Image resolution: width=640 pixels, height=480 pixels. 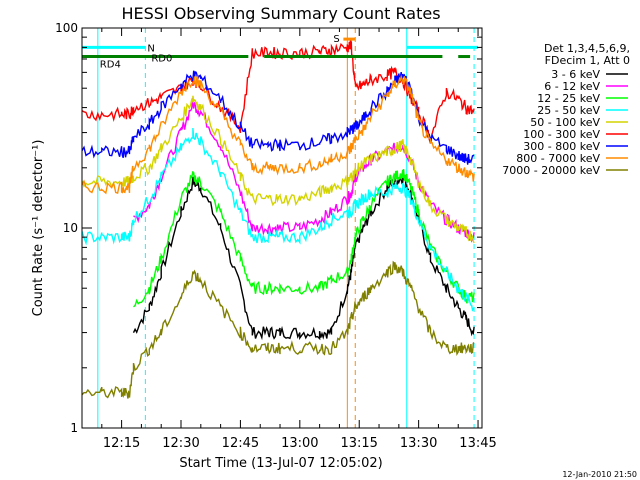 I want to click on legend-entry-2: 12 - 25 keV, so click(x=568, y=98).